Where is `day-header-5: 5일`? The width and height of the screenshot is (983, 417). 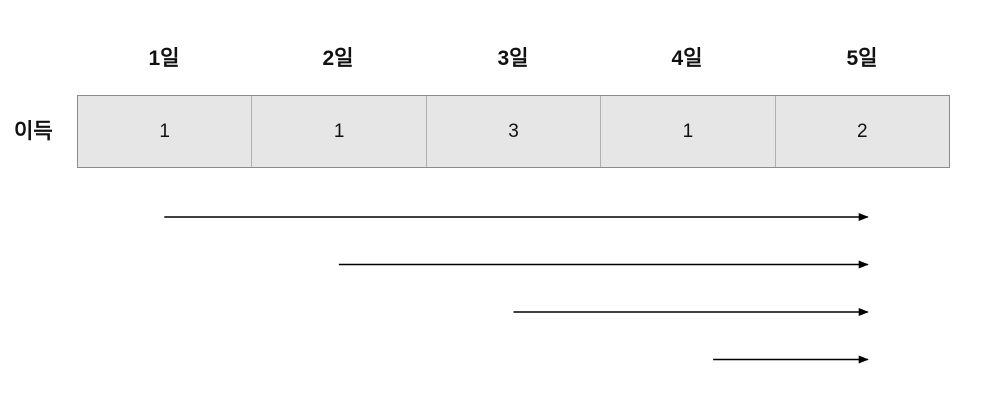
day-header-5: 5일 is located at coordinates (862, 58).